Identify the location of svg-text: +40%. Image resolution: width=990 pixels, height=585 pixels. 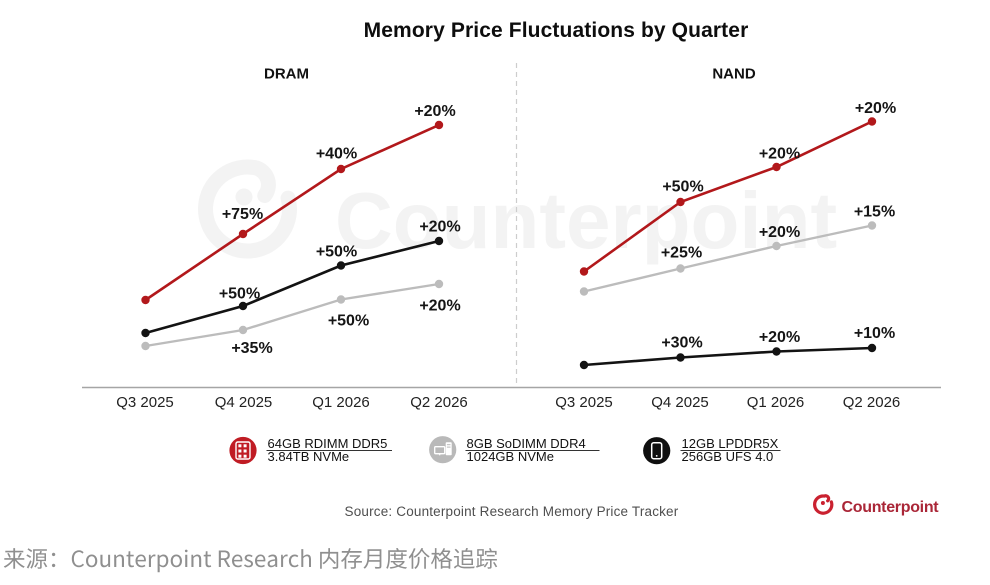
(336, 154).